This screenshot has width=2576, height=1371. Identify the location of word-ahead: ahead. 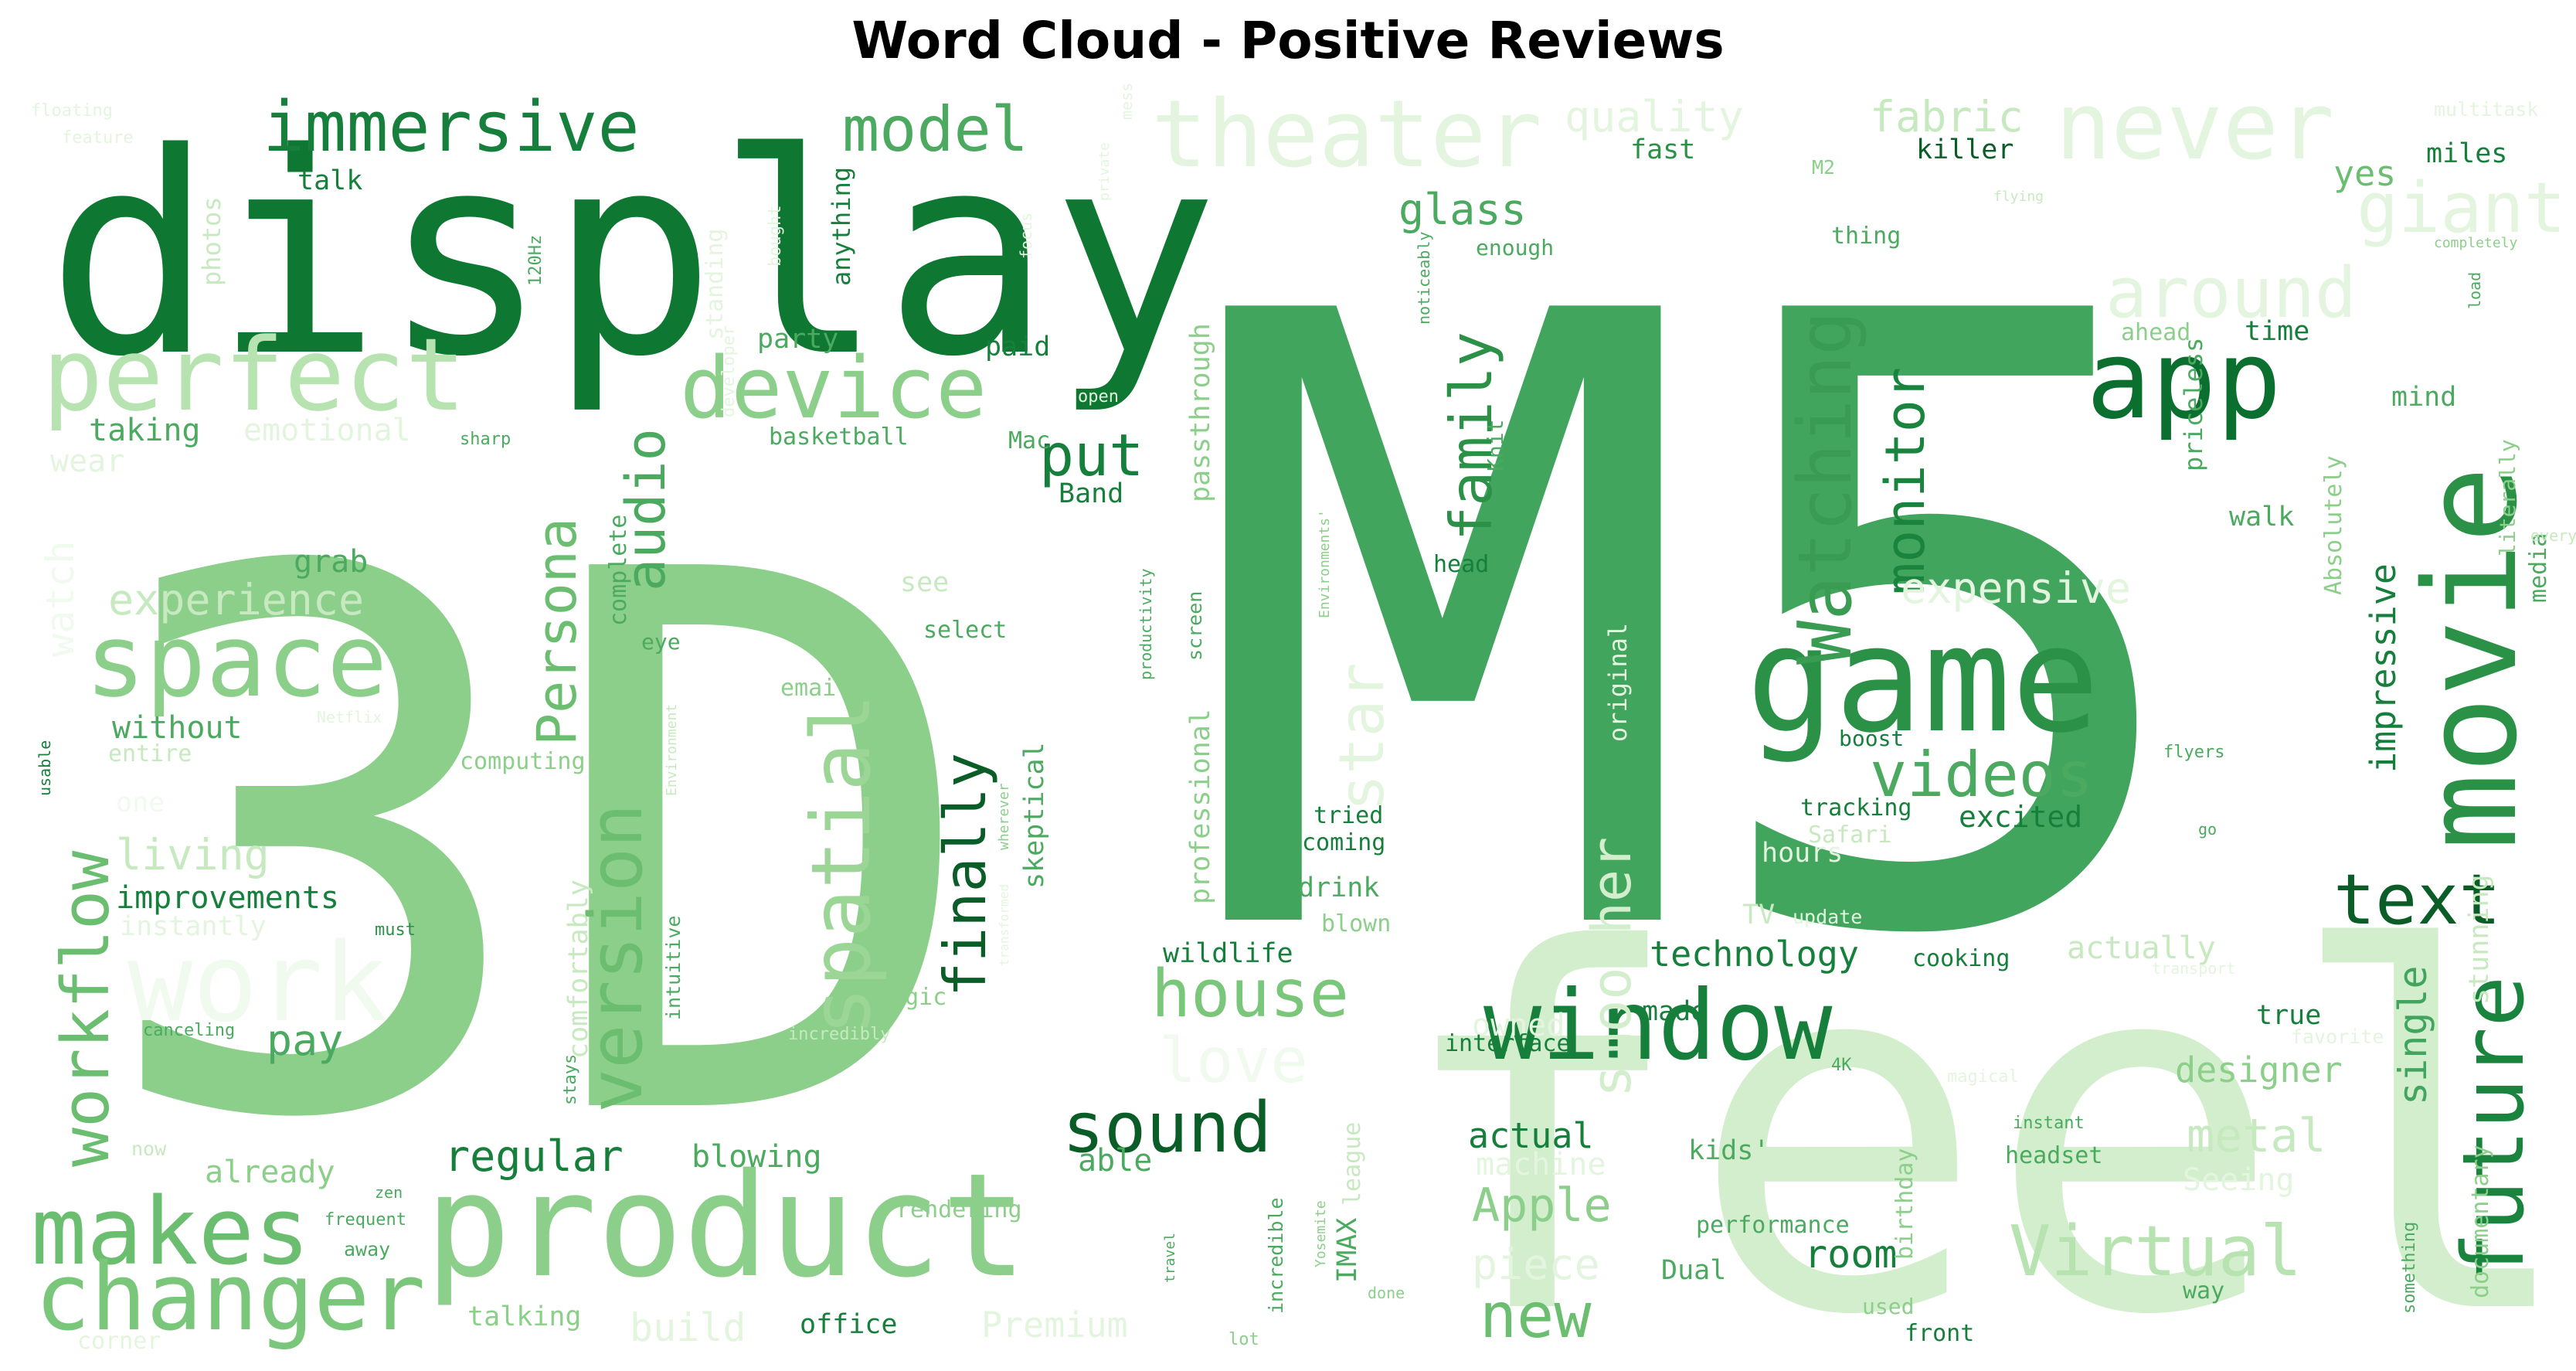
(2155, 332).